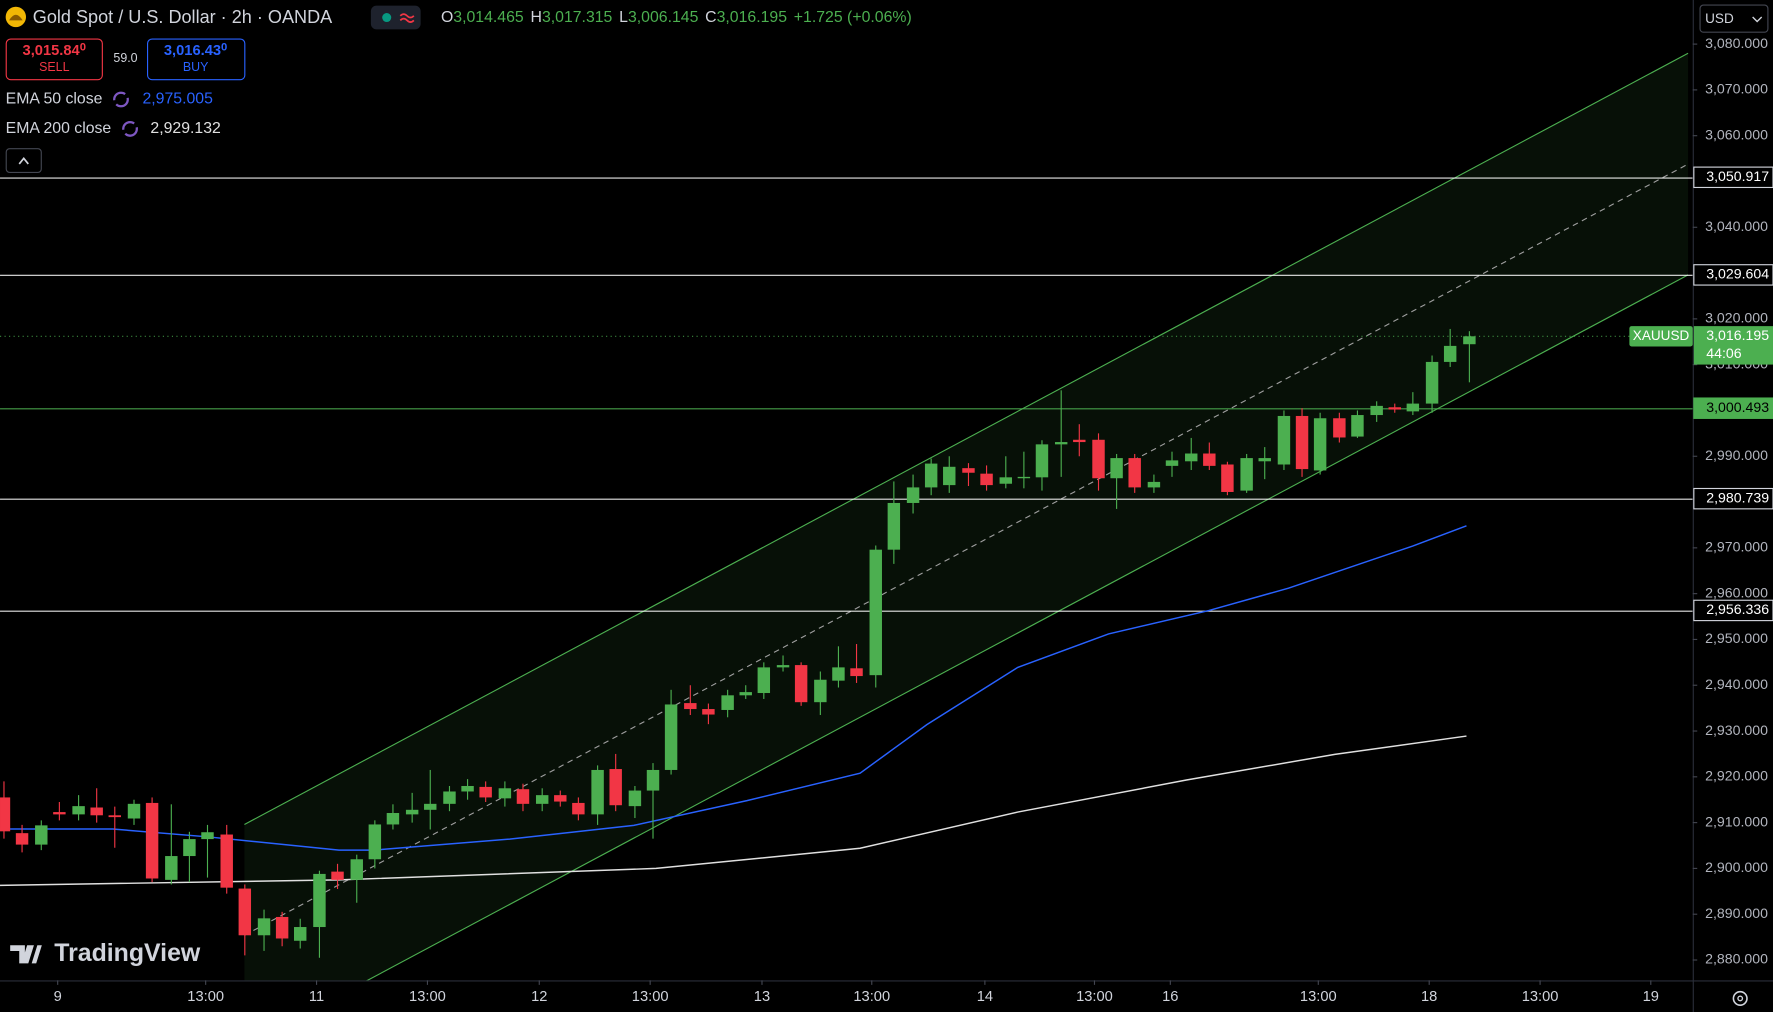 The image size is (1773, 1012). I want to click on x-tick-label: 12, so click(539, 997).